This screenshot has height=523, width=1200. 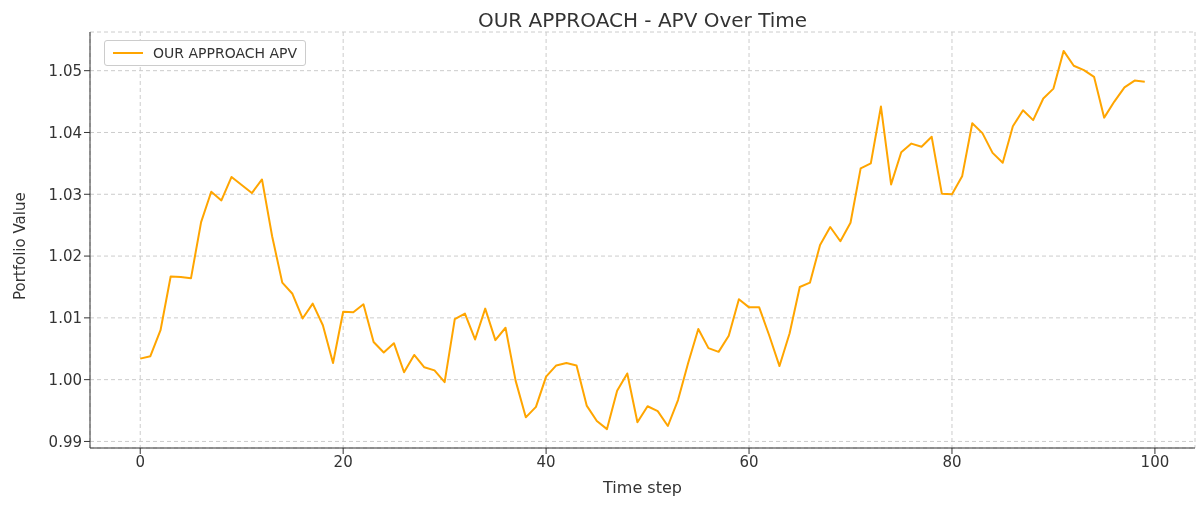 I want to click on chart-title: OUR APPROACH - APV Over Time, so click(x=642, y=20).